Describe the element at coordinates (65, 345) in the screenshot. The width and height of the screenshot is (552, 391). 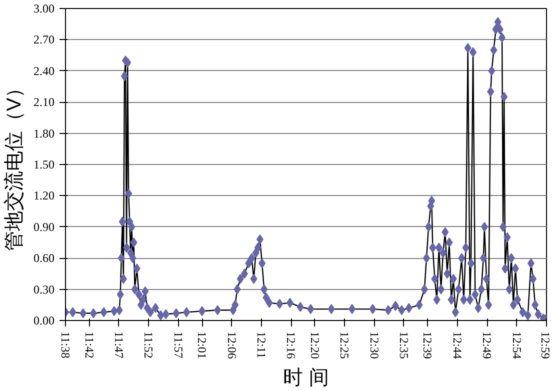
I see `x-tick-label: 11:38` at that location.